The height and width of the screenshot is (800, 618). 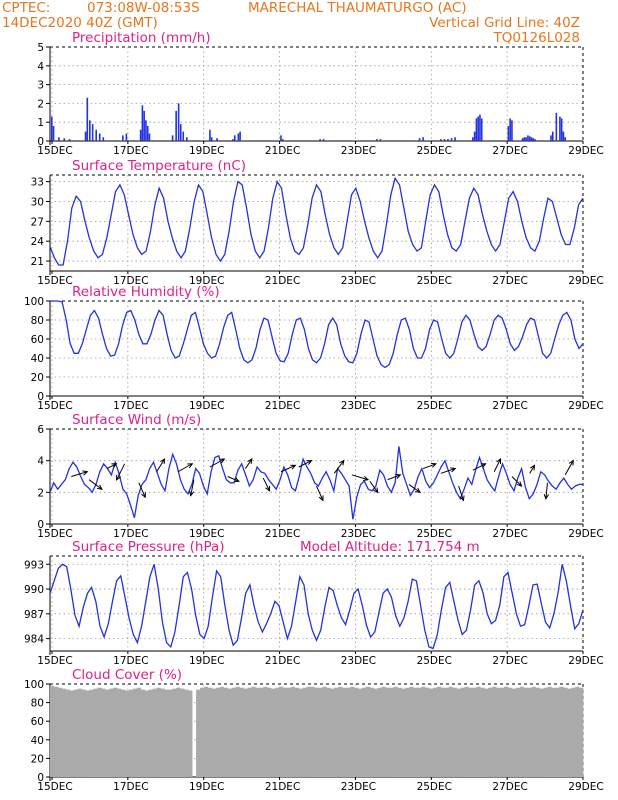 What do you see at coordinates (34, 302) in the screenshot?
I see `y-tick-label: 100` at bounding box center [34, 302].